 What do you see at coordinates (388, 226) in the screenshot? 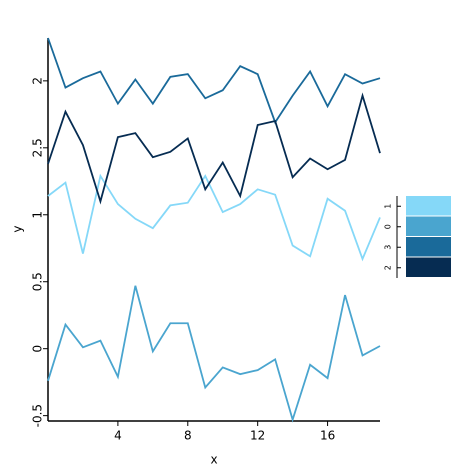
I see `legend-label: 0` at bounding box center [388, 226].